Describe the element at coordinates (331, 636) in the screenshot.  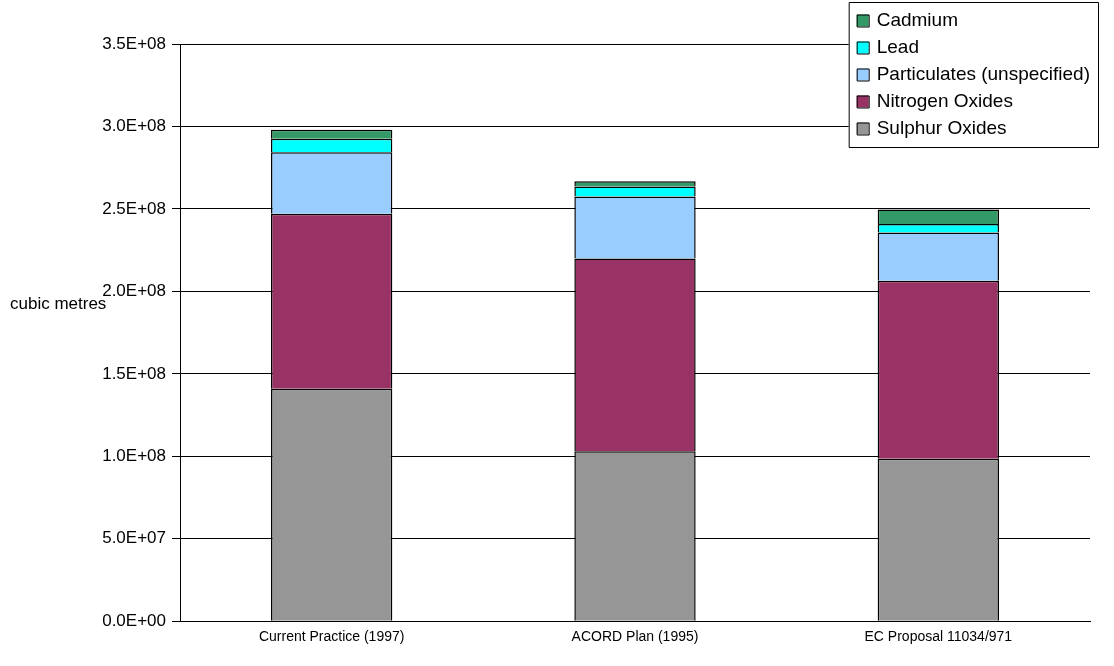
I see `x-tick-label: Current Practice (1997)` at that location.